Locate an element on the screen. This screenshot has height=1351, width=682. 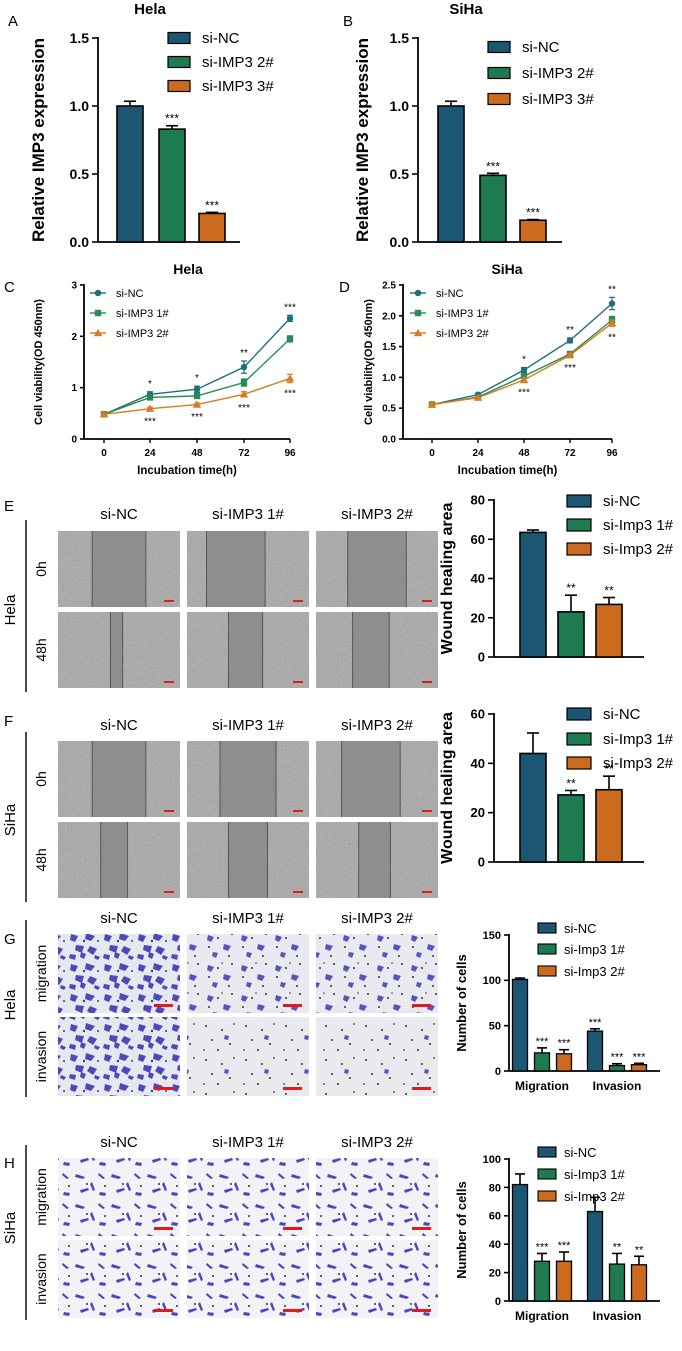
image-row-label: 0h is located at coordinates (41, 569).